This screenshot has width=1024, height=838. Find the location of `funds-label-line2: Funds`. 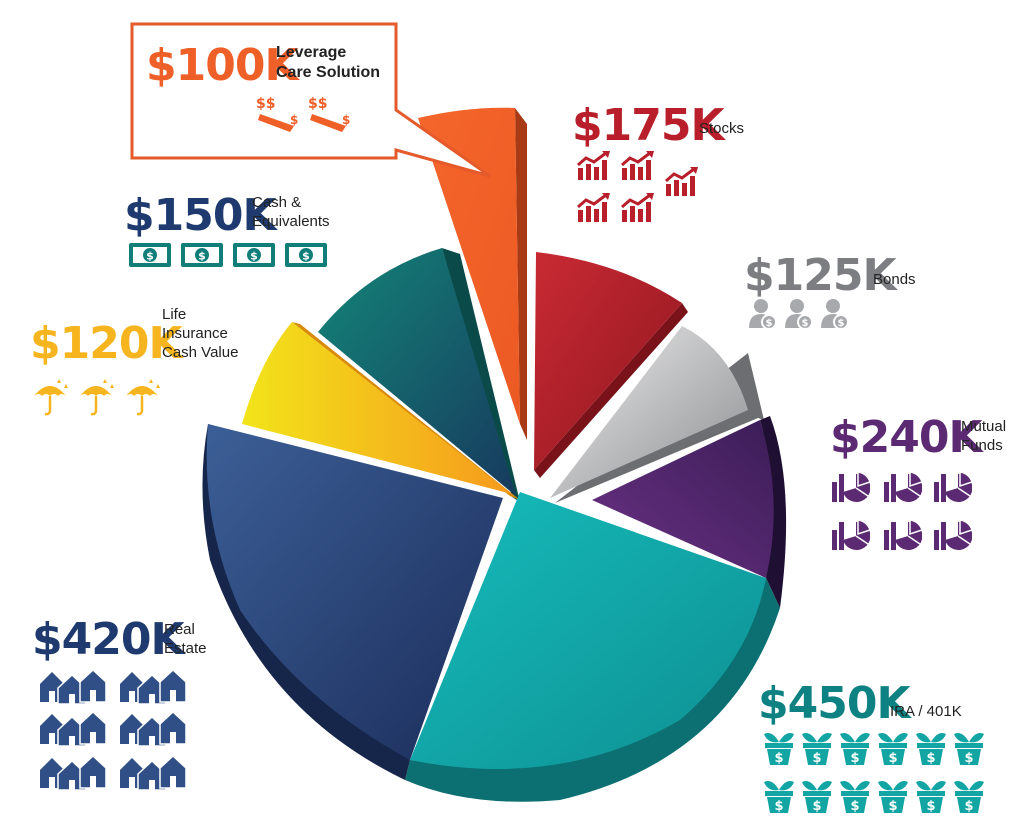

funds-label-line2: Funds is located at coordinates (982, 445).